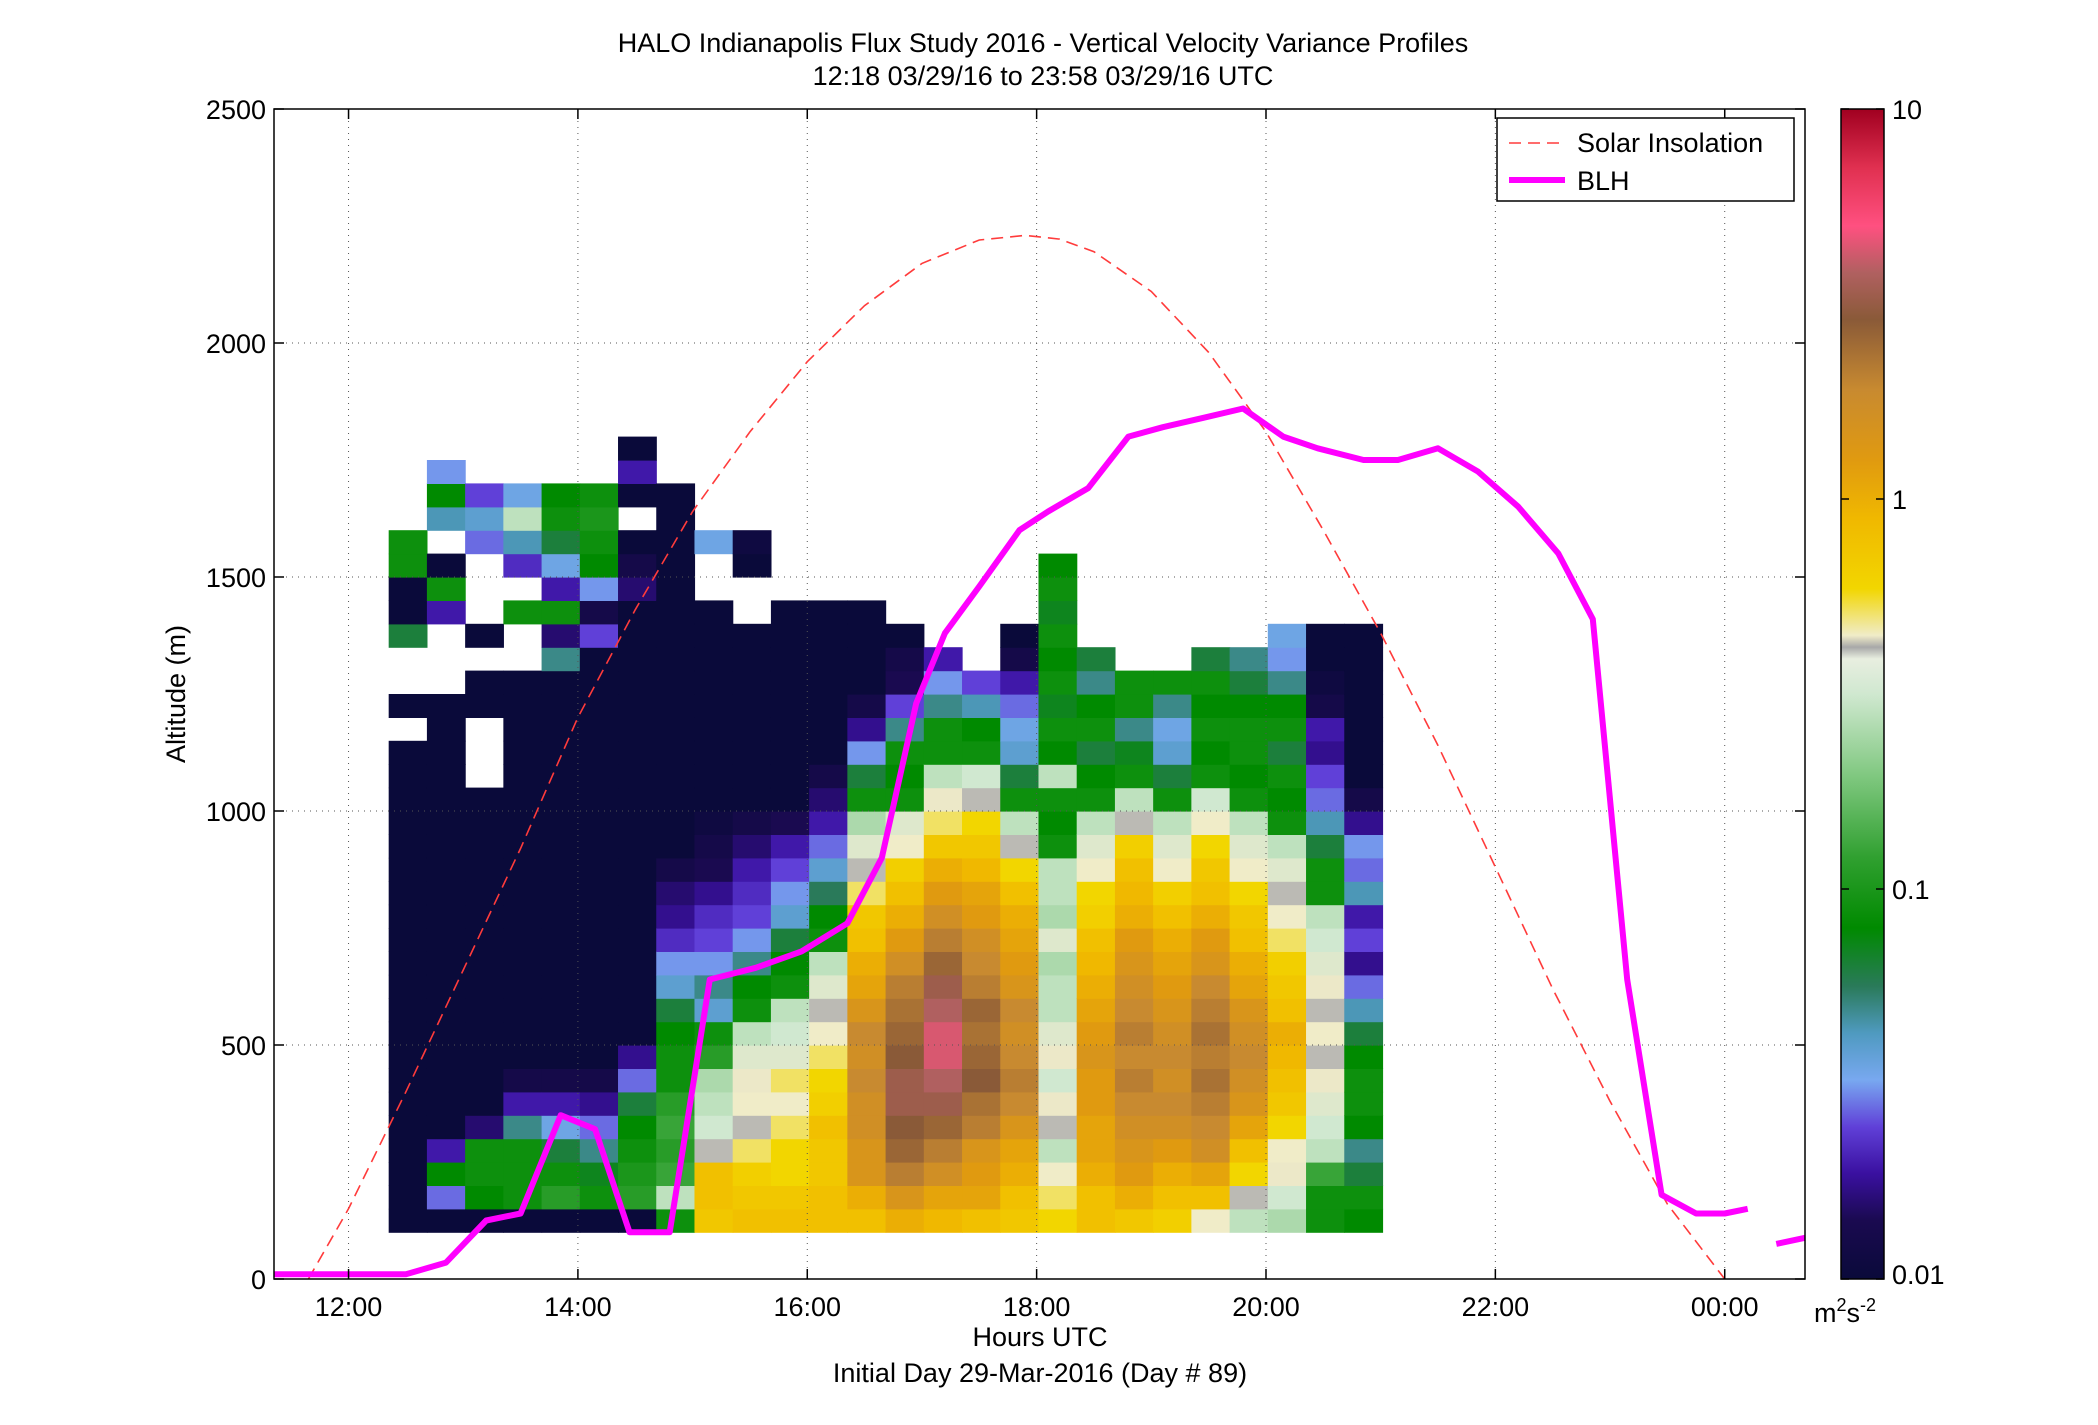 The image size is (2098, 1425). Describe the element at coordinates (1645, 159) in the screenshot. I see `legend: Solar Insolation BLH` at that location.